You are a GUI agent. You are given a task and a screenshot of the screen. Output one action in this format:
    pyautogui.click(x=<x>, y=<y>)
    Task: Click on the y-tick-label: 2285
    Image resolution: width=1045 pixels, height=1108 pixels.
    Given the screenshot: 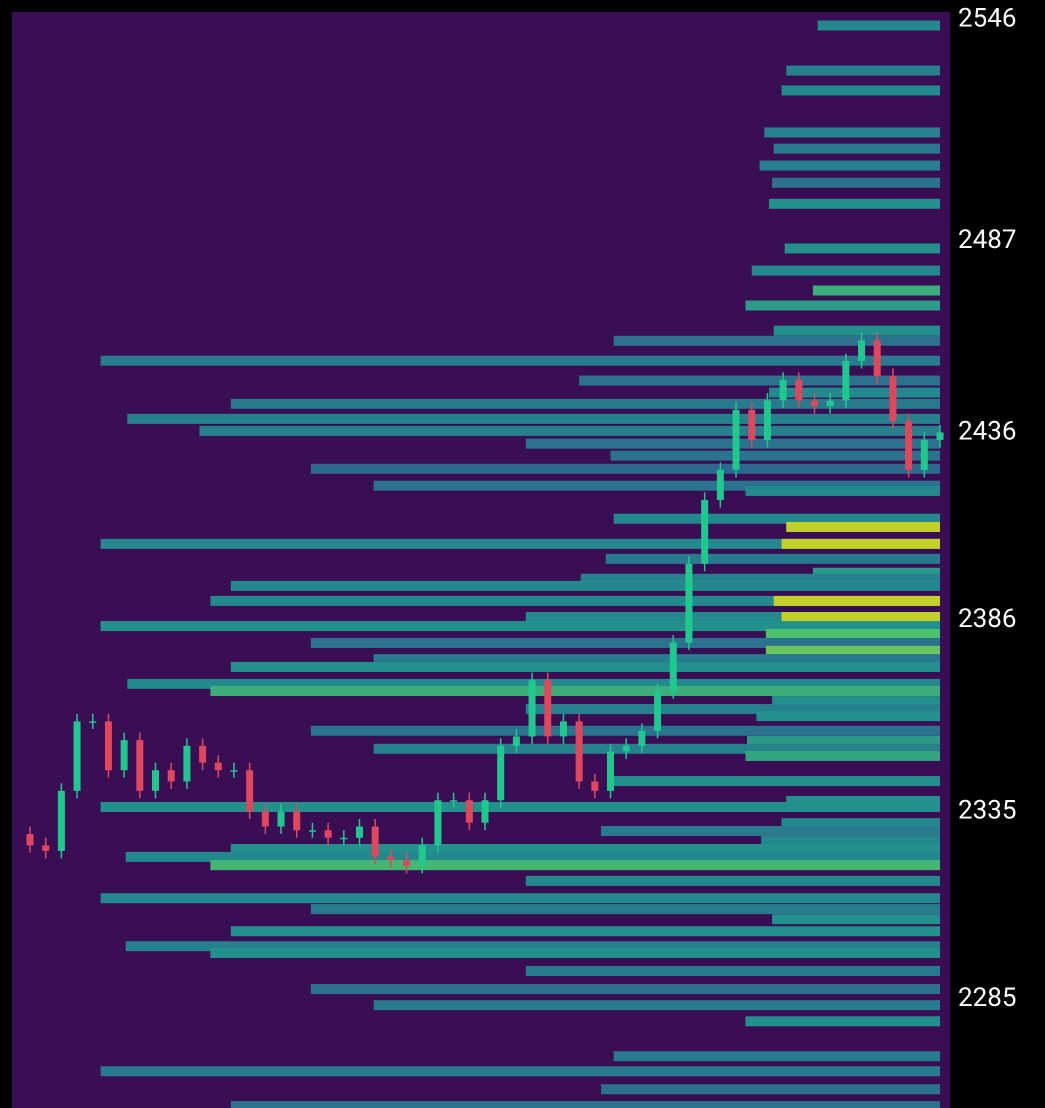 What is the action you would take?
    pyautogui.click(x=987, y=998)
    